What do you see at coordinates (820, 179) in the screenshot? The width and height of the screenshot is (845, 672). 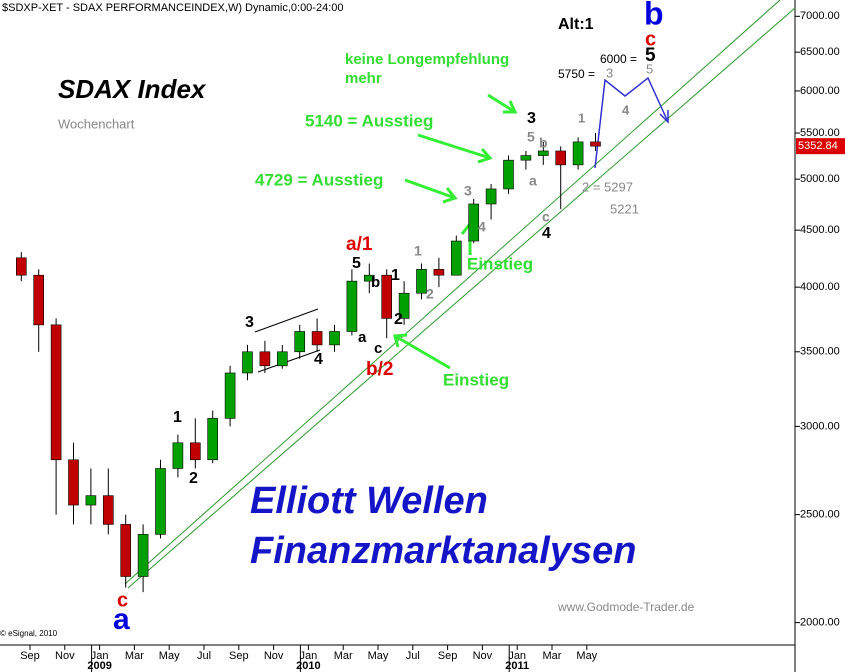 I see `y-tick-label: 5000.00` at bounding box center [820, 179].